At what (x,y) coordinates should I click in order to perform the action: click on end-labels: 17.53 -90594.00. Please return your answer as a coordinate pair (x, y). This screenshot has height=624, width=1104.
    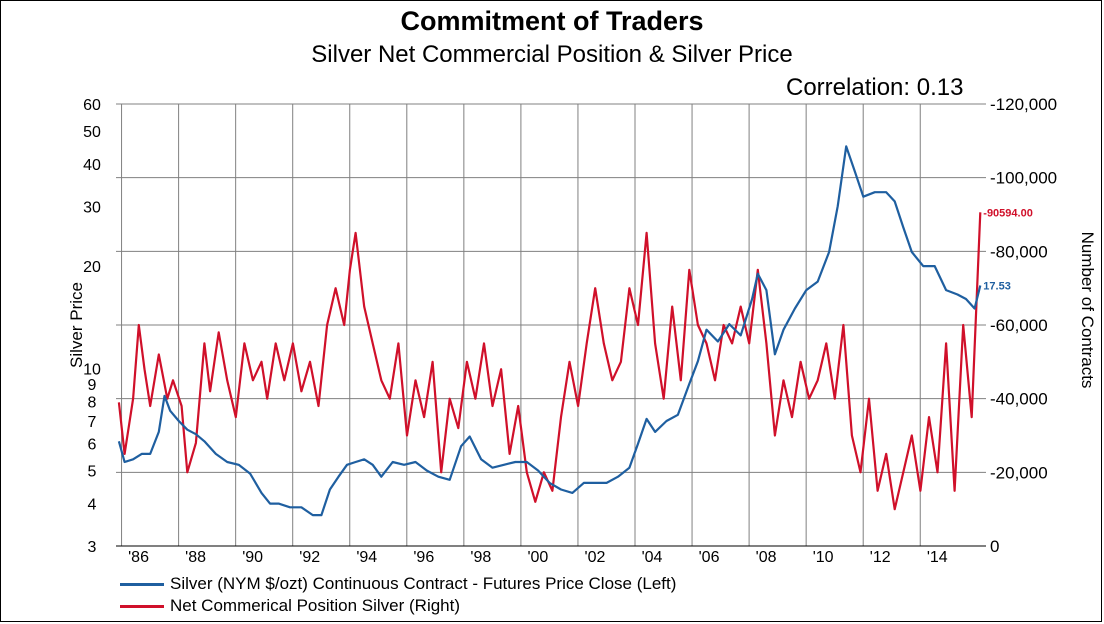
    Looking at the image, I should click on (1008, 249).